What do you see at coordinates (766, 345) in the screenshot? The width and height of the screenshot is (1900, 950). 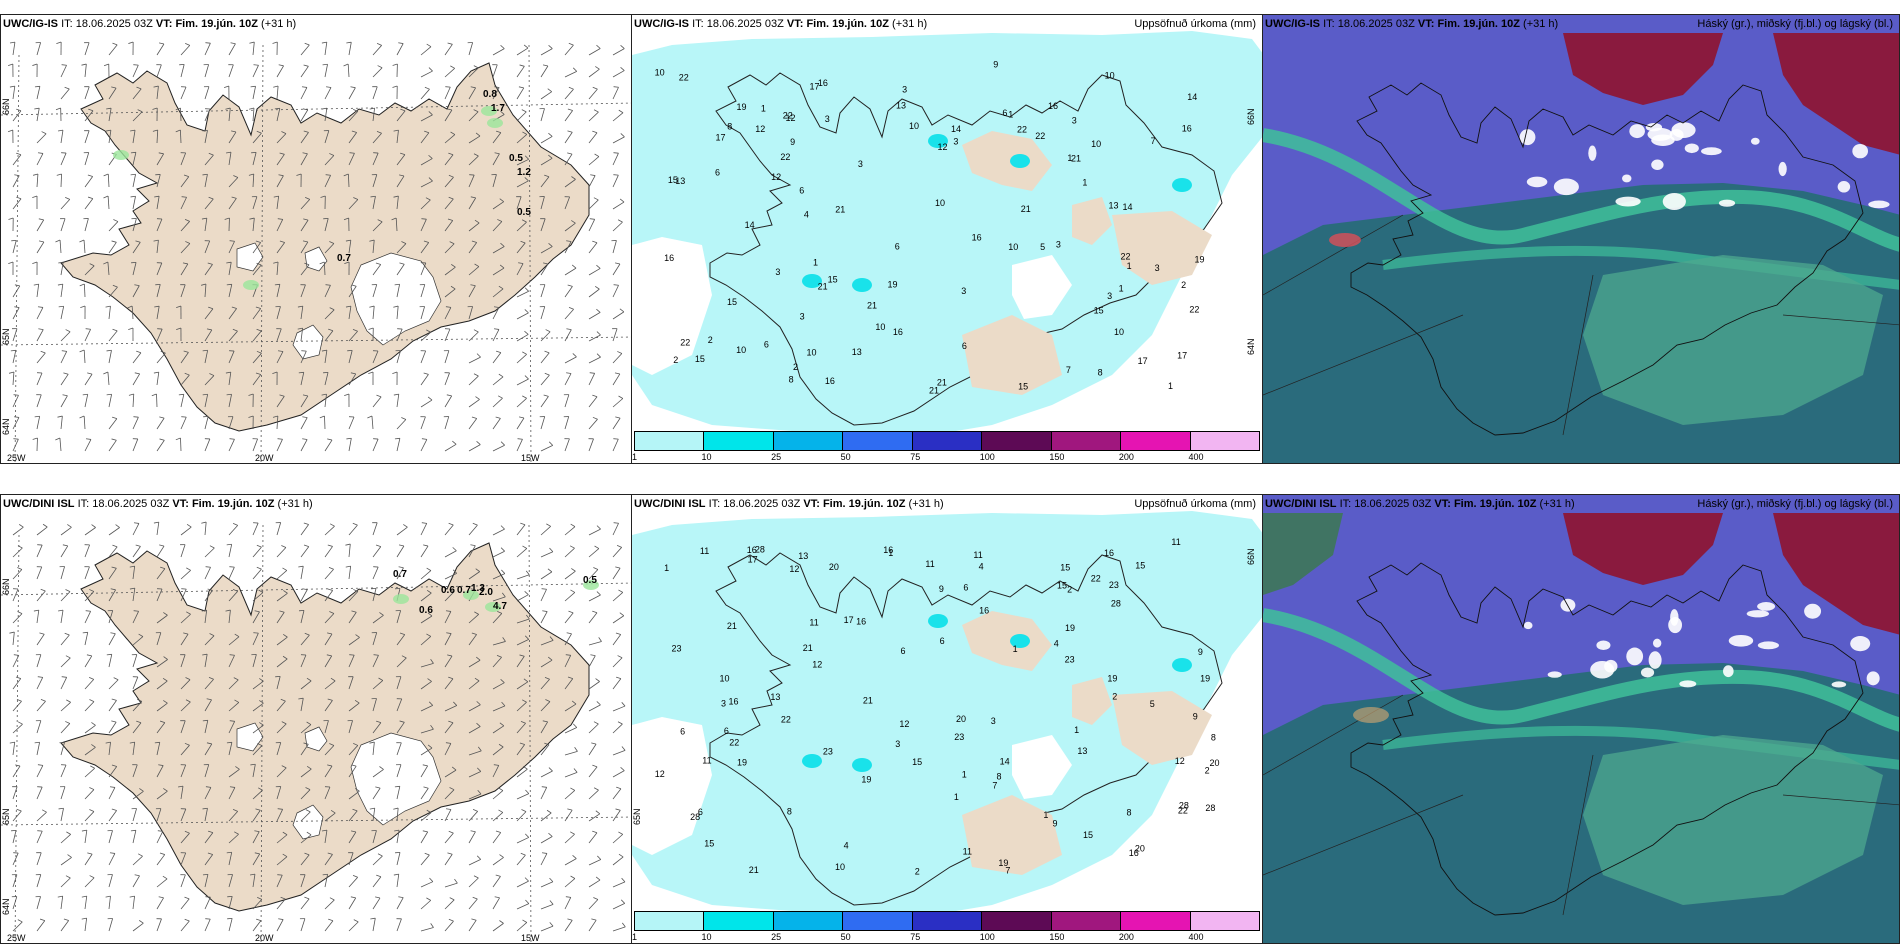 I see `precip-value-label: 6` at bounding box center [766, 345].